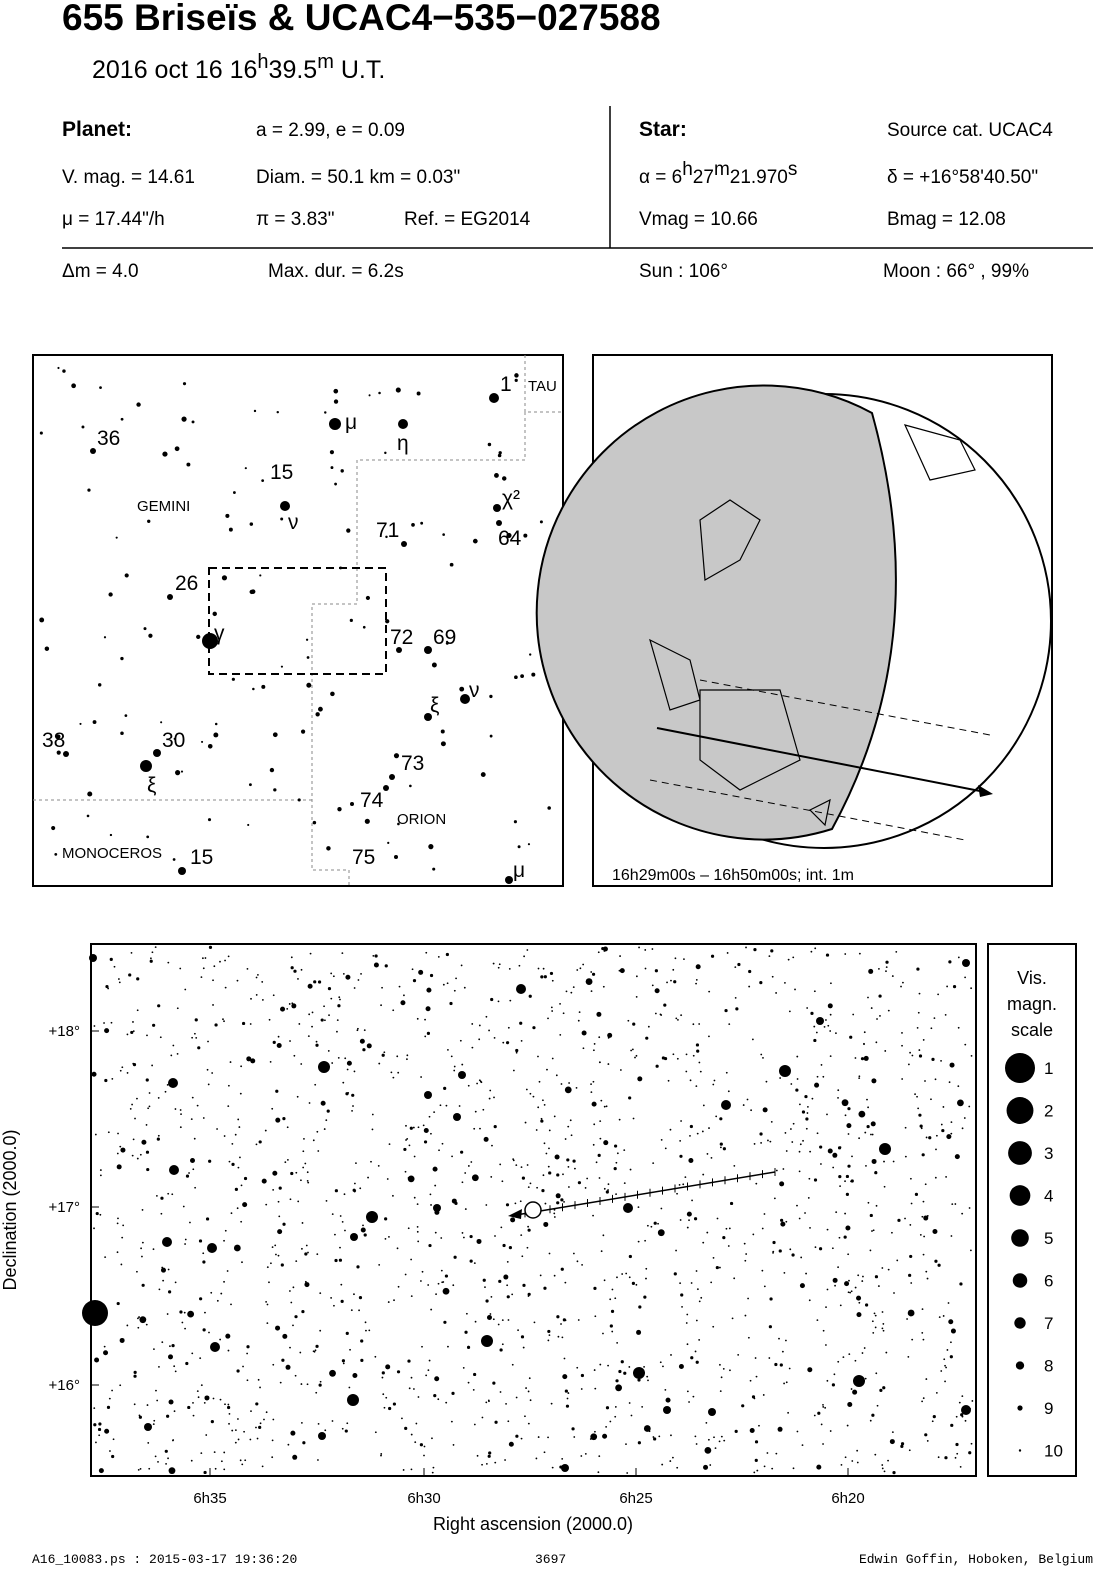 This screenshot has width=1095, height=1573. What do you see at coordinates (812, 625) in the screenshot?
I see `coastline` at bounding box center [812, 625].